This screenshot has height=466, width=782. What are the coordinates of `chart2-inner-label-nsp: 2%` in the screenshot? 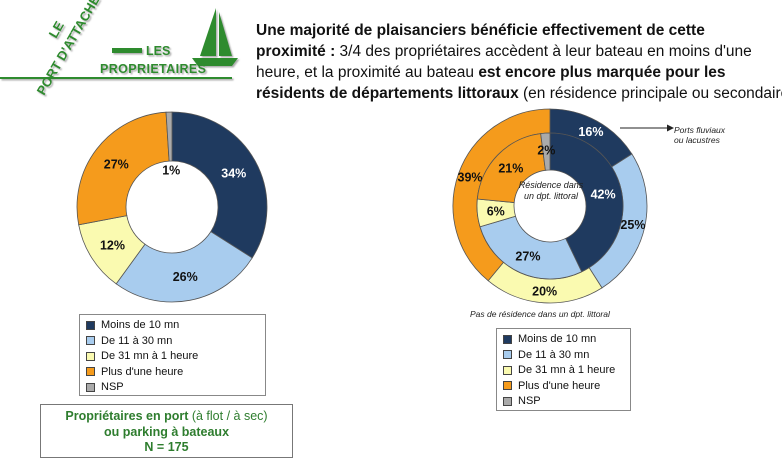 It's located at (546, 151).